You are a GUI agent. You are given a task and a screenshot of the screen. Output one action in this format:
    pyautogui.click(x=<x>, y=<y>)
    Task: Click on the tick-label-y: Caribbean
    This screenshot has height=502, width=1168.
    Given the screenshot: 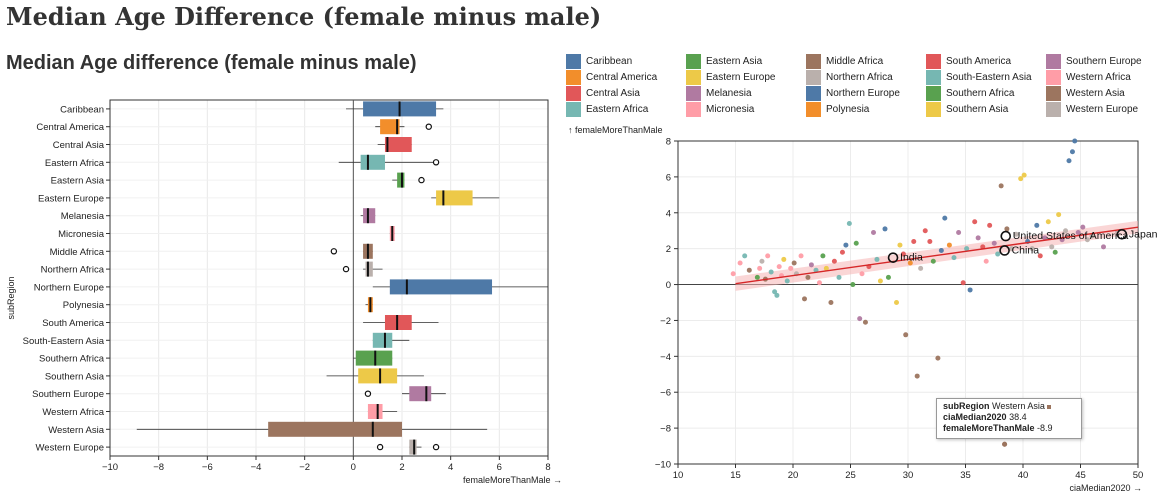 What is the action you would take?
    pyautogui.click(x=82, y=109)
    